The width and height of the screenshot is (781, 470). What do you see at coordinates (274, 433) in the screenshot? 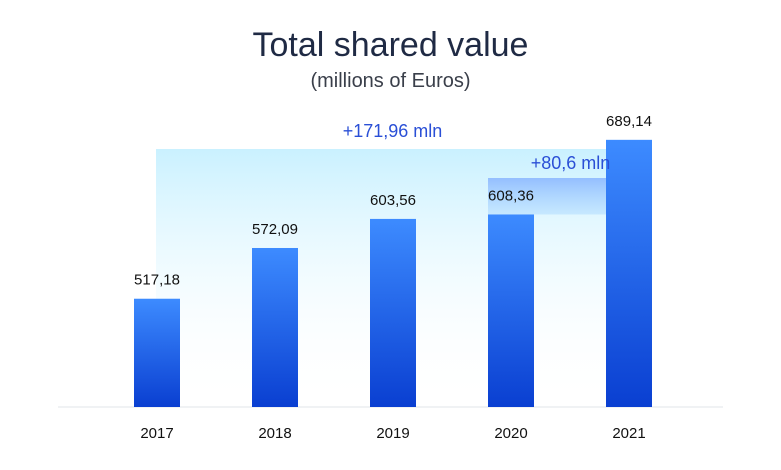
I see `x-tick-label-2018: 2018` at bounding box center [274, 433].